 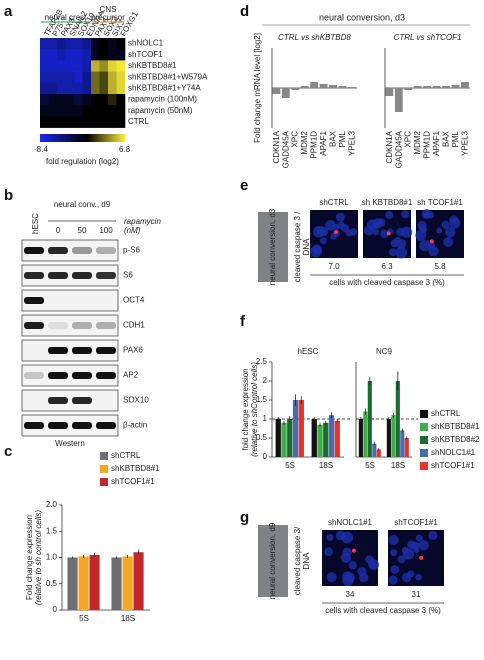 I want to click on blot-label: PAX6, so click(x=133, y=350).